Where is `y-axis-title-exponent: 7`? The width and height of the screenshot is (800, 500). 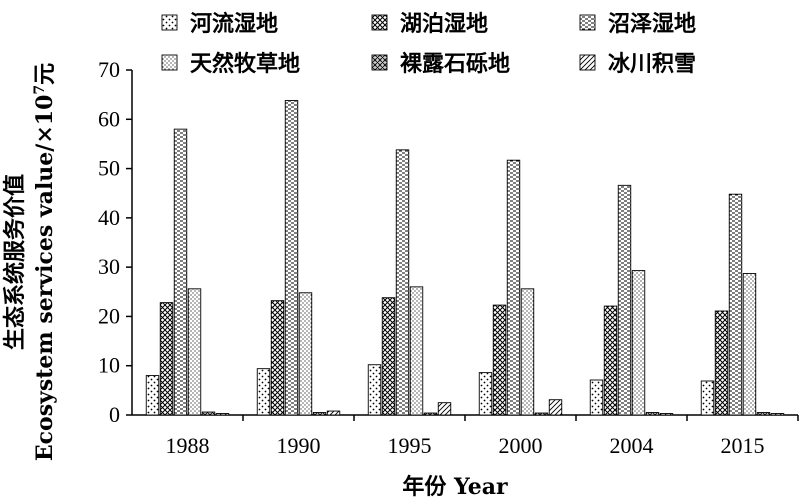 y-axis-title-exponent: 7 is located at coordinates (40, 90).